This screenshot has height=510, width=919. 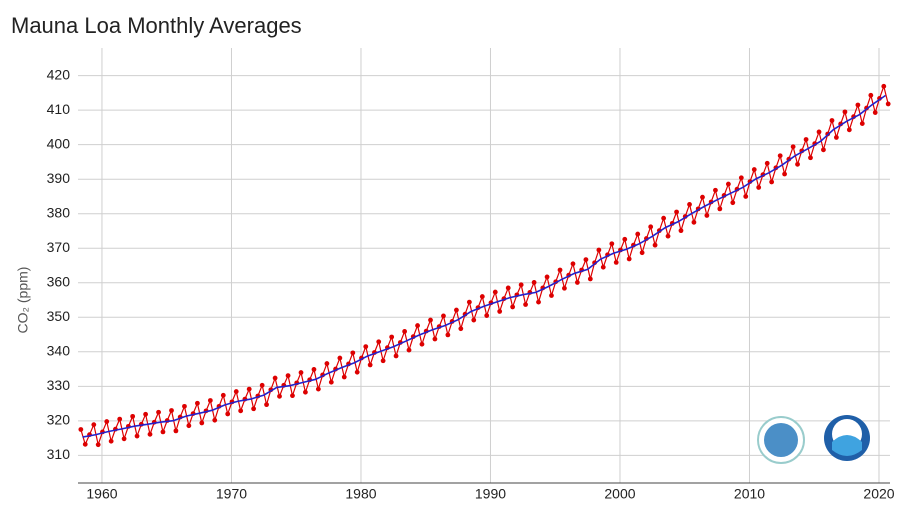 What do you see at coordinates (490, 494) in the screenshot?
I see `x-tick-label: 1990` at bounding box center [490, 494].